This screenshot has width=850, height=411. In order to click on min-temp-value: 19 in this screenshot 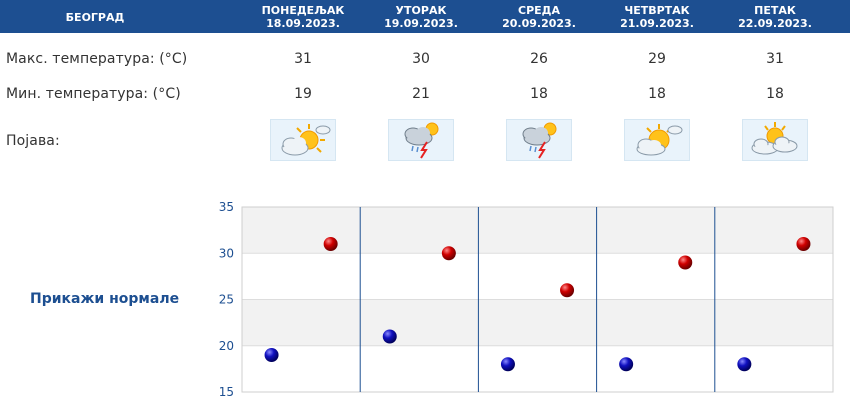, I will do `click(303, 94)`.